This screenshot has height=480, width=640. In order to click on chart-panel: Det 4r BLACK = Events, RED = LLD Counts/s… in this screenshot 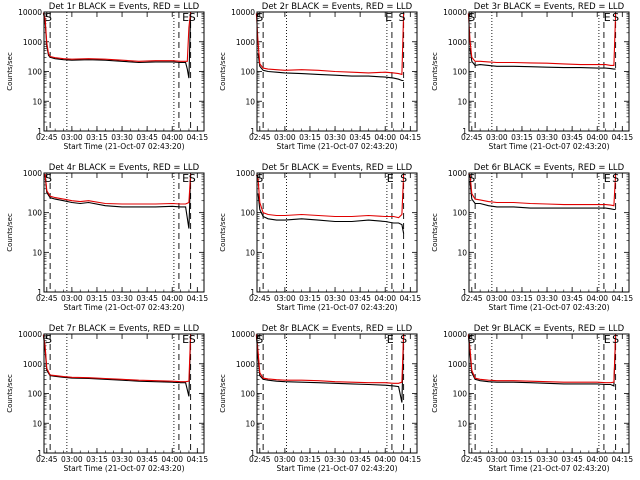, I will do `click(107, 237)`.